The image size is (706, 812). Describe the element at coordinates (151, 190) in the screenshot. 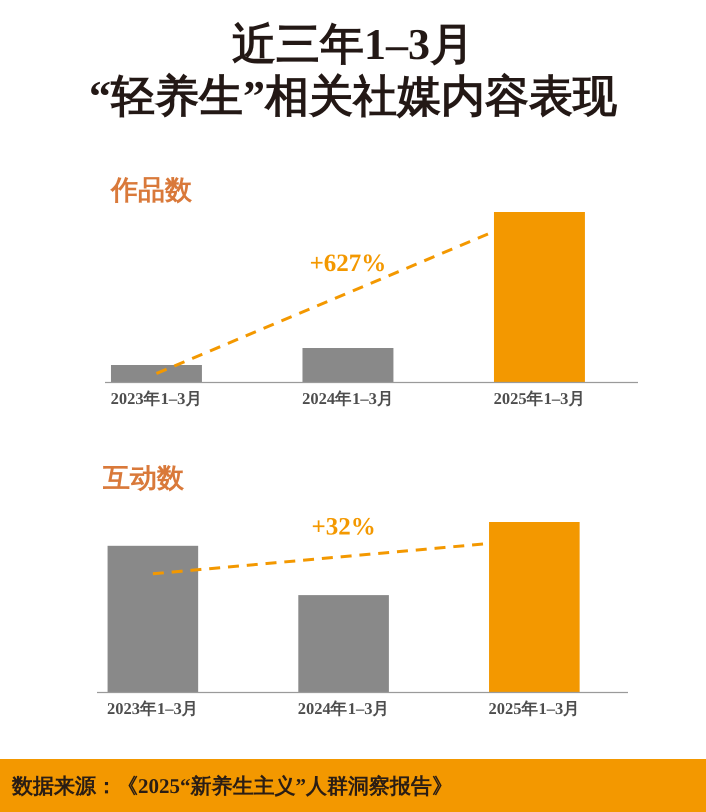

I see `chart-subtitle: 作品数` at that location.